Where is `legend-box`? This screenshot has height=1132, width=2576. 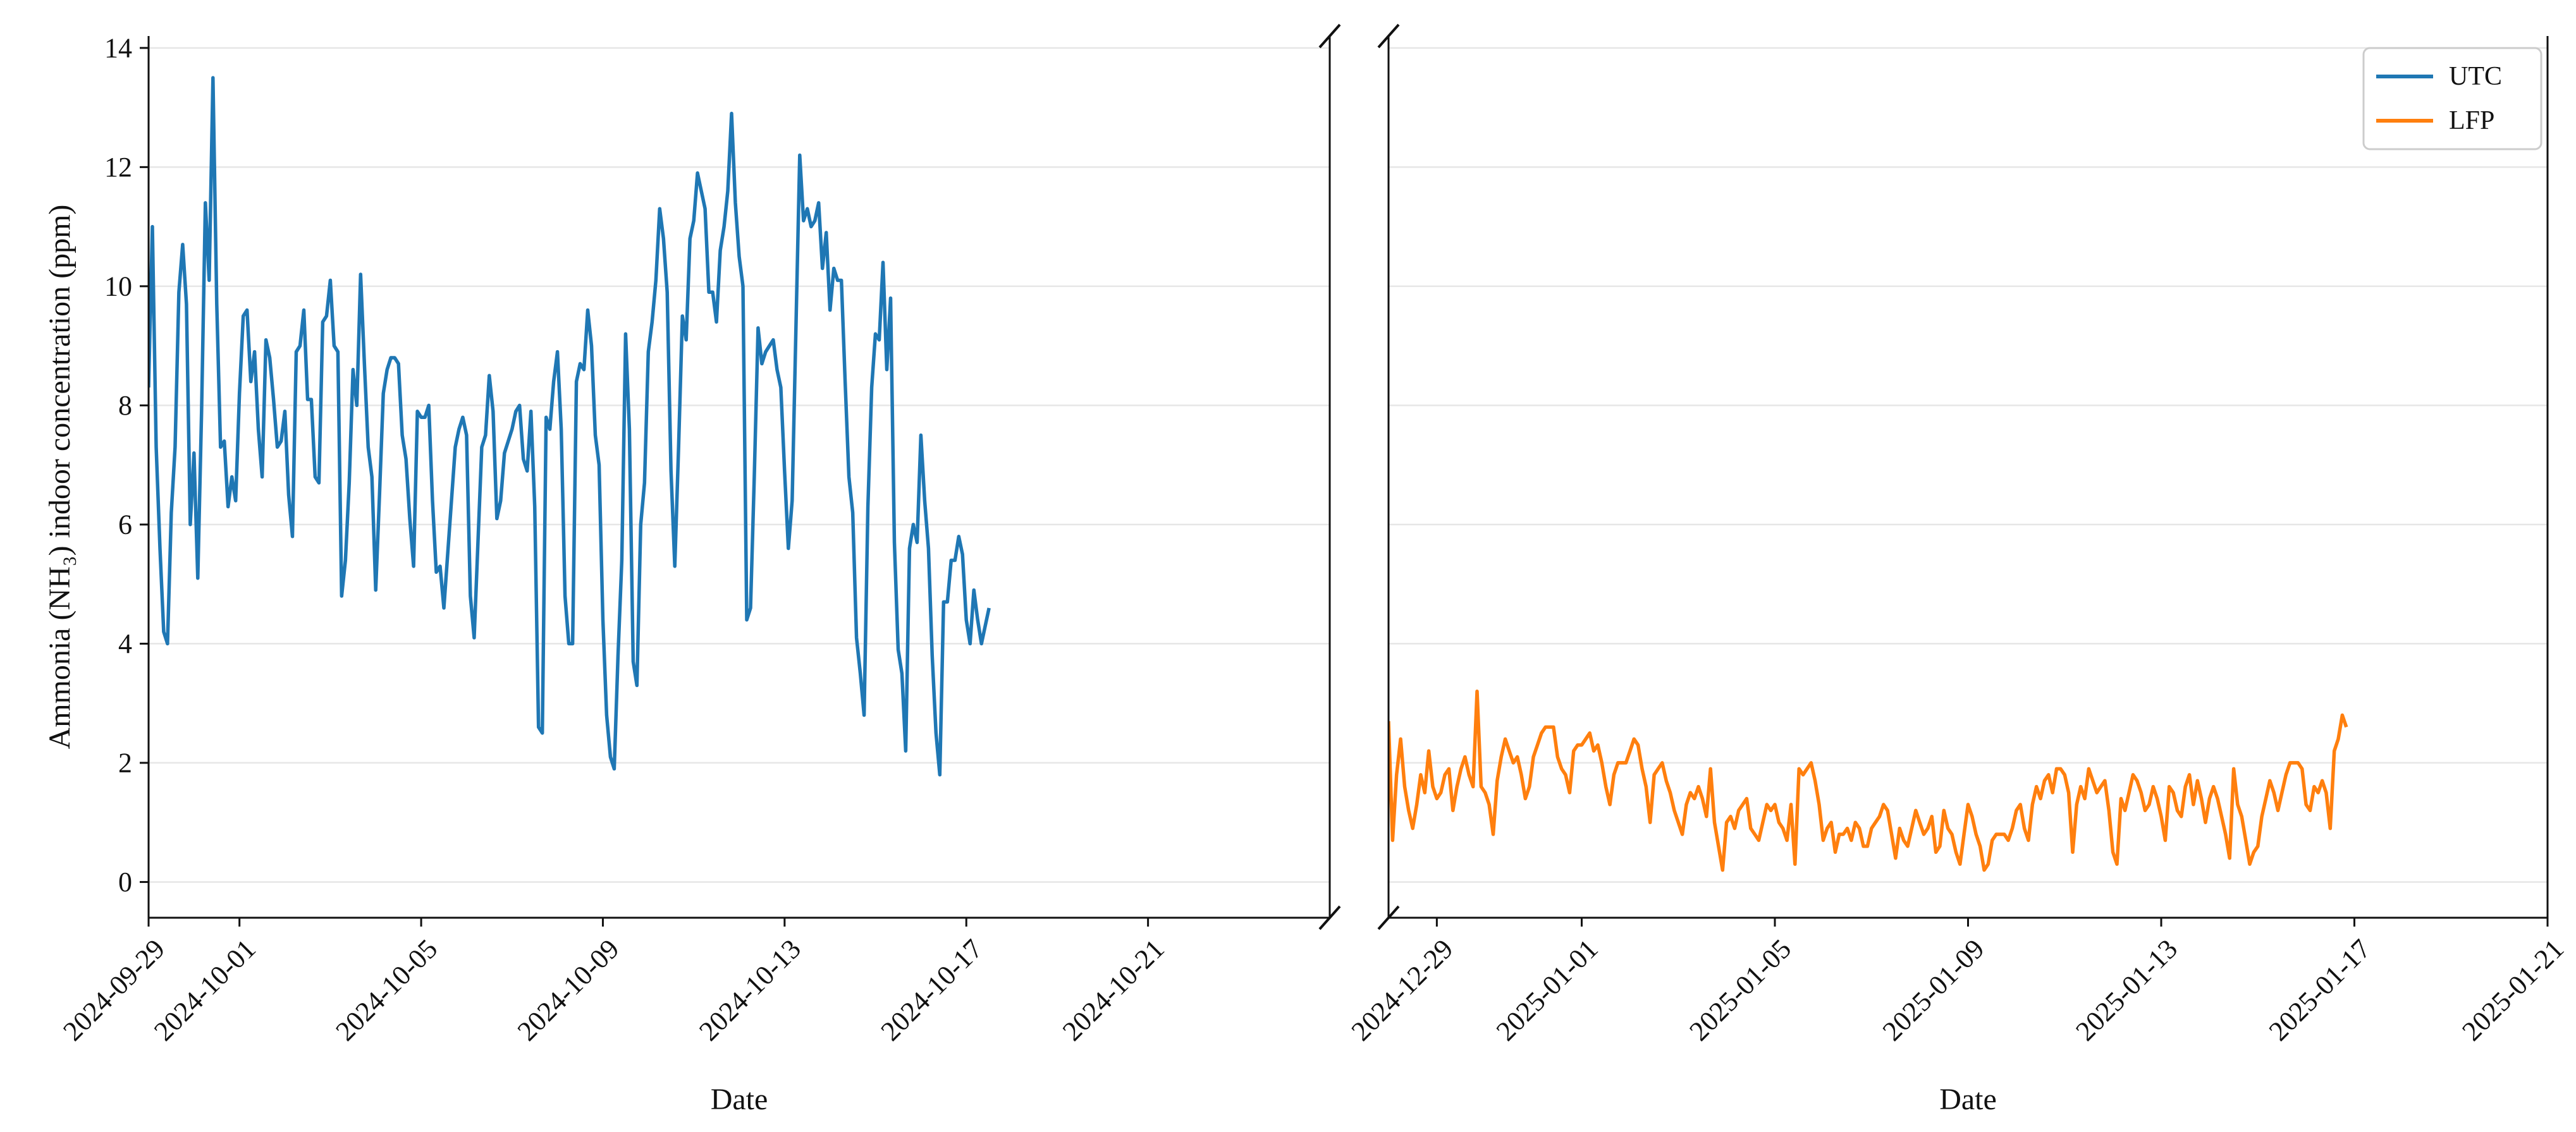 legend-box is located at coordinates (2452, 98).